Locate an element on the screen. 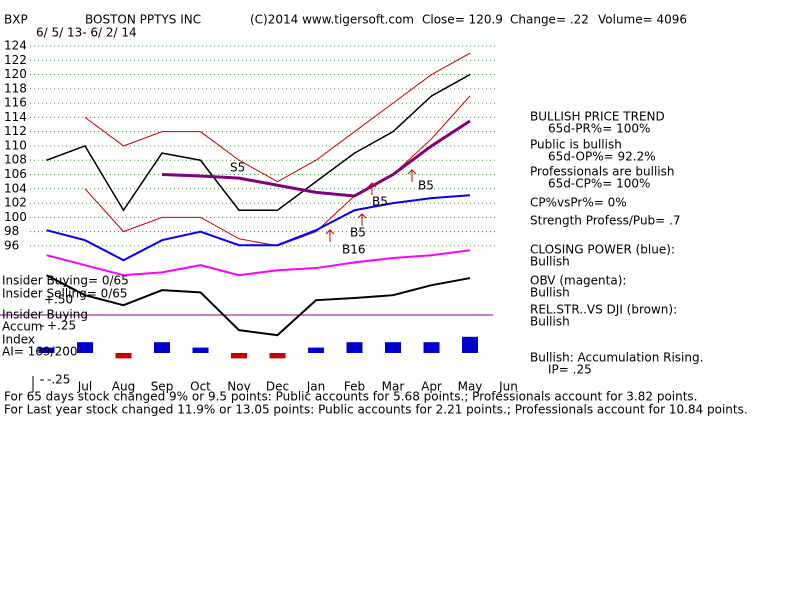 The image size is (800, 600). x-tick-label: Jan is located at coordinates (316, 387).